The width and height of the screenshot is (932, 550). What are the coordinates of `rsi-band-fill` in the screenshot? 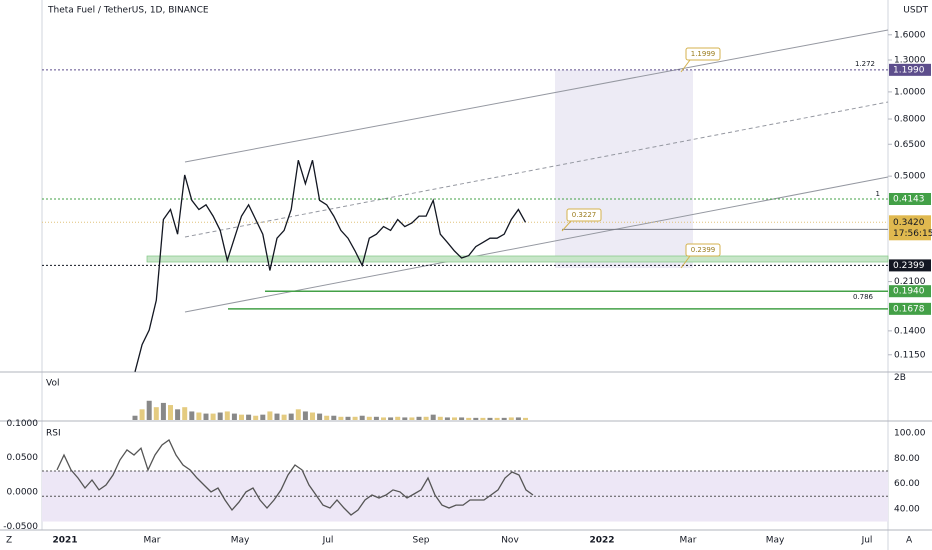 It's located at (465, 496).